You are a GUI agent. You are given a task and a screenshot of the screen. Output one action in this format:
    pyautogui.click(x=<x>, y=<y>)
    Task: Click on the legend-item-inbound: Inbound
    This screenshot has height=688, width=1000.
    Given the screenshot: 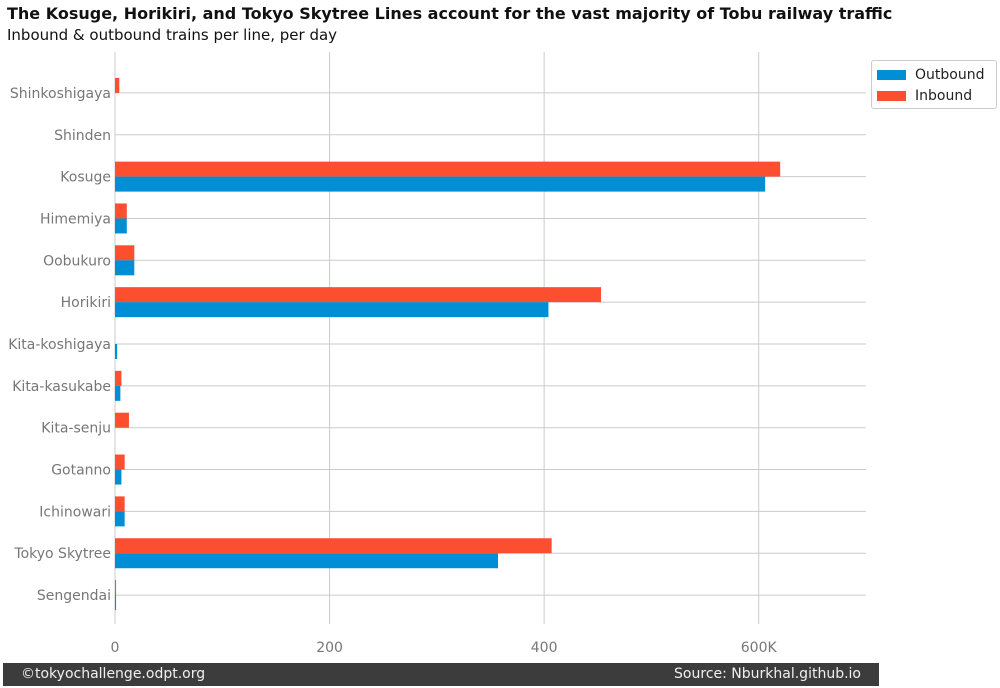 What is the action you would take?
    pyautogui.click(x=934, y=95)
    